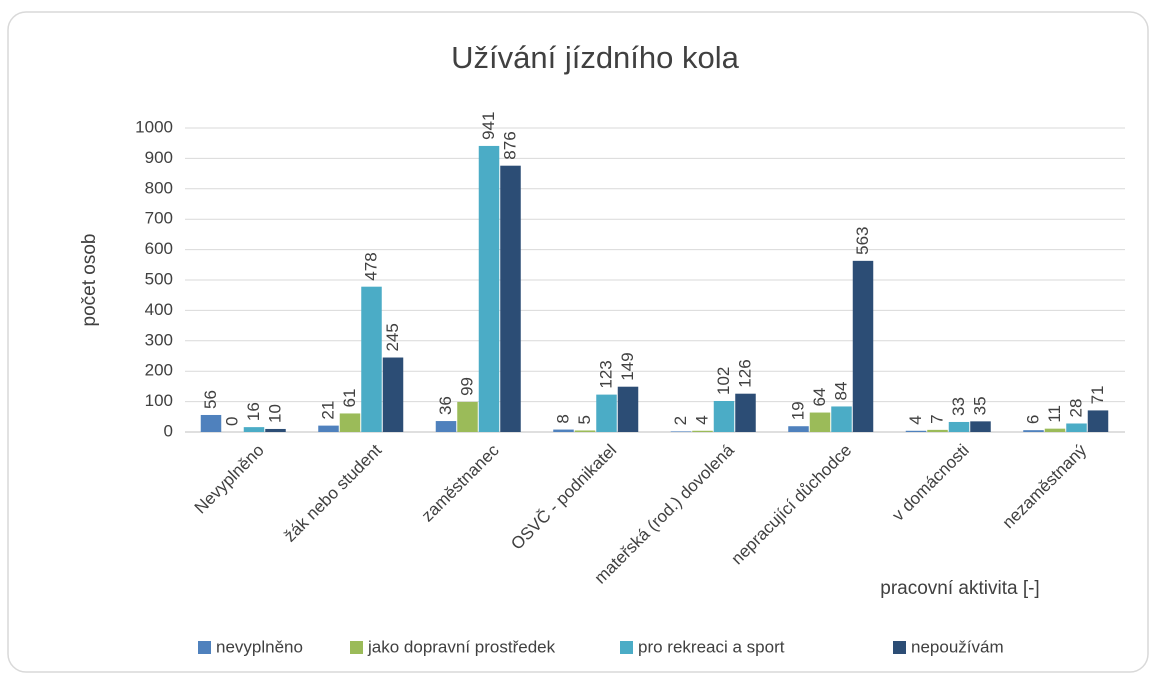  I want to click on data-label: 28, so click(1075, 408).